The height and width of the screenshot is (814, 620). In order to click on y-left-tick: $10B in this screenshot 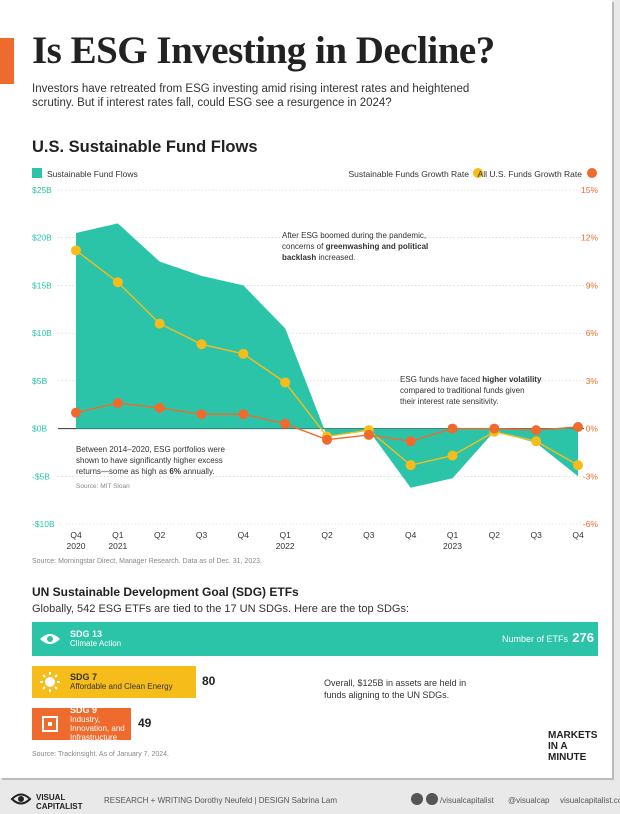, I will do `click(42, 333)`.